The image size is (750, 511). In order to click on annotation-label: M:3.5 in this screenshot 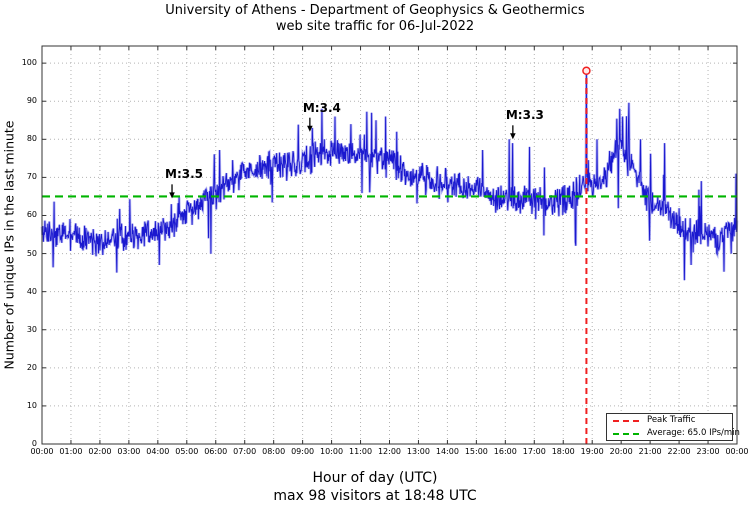, I will do `click(184, 174)`.